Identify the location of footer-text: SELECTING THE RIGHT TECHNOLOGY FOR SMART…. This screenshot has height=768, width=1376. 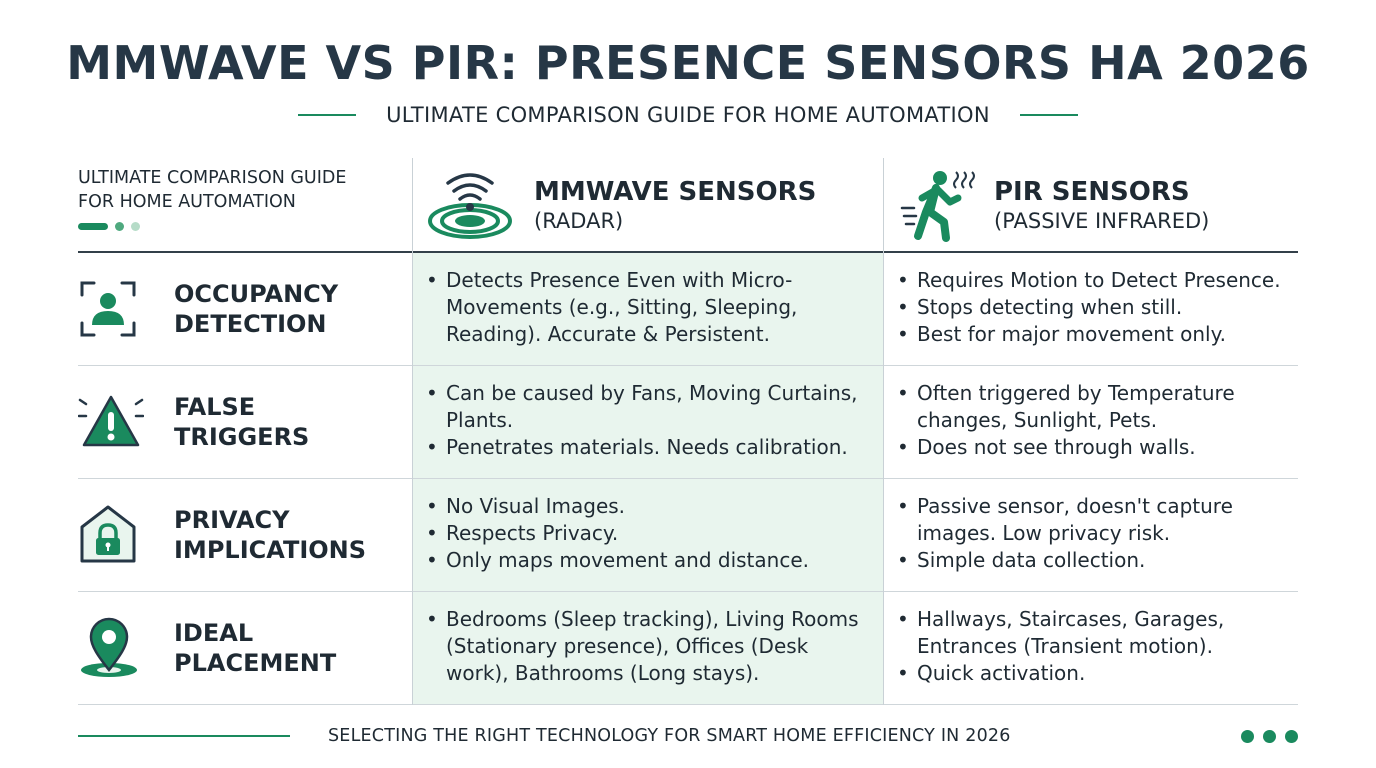
(669, 736).